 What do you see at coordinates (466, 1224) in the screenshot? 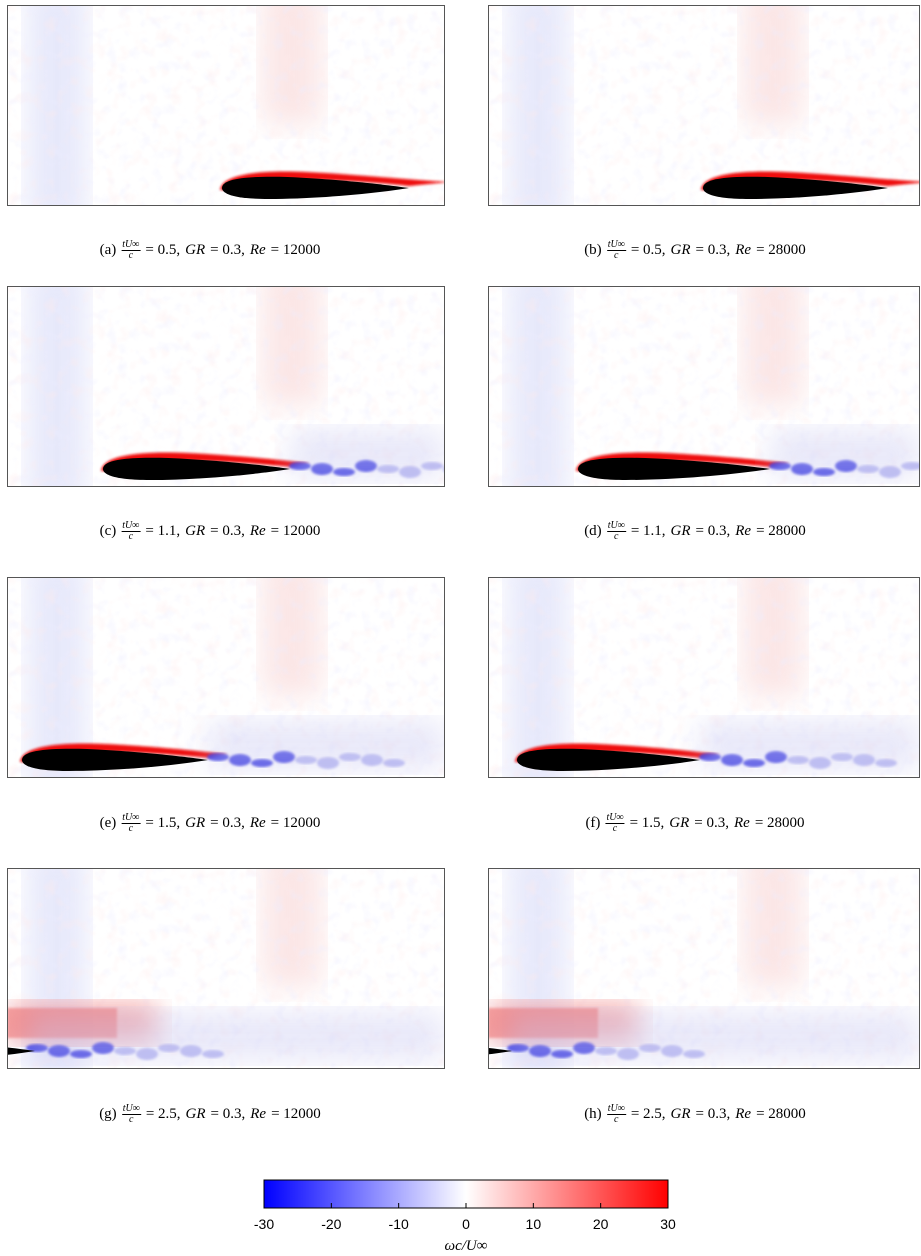
I see `tick-label: 0` at bounding box center [466, 1224].